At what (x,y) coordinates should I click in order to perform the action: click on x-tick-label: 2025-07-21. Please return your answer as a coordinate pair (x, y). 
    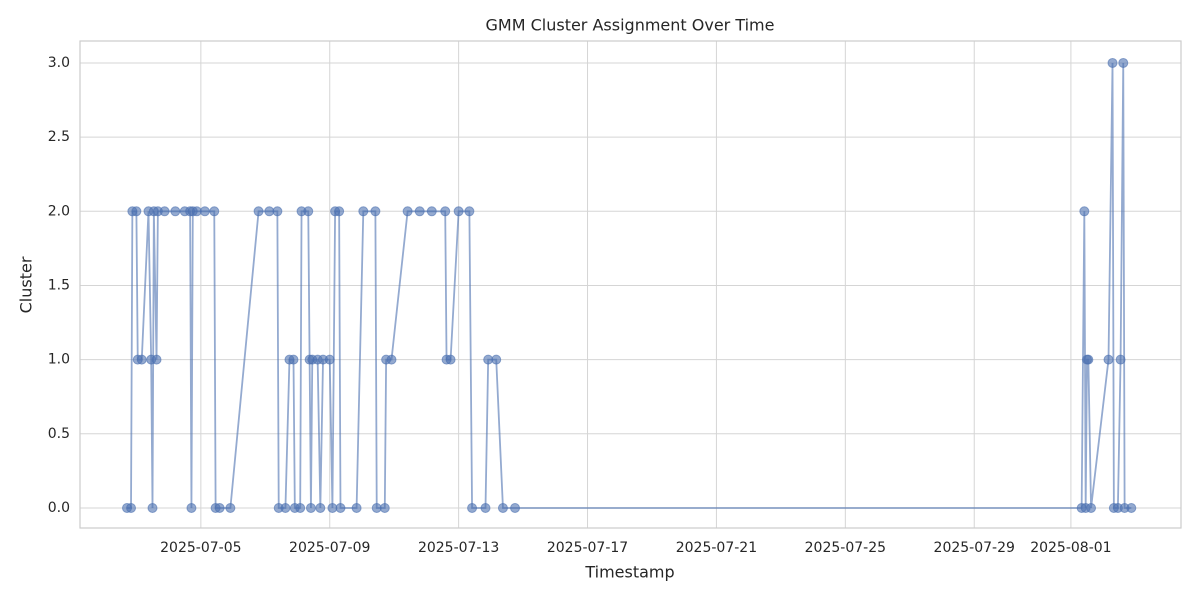
    Looking at the image, I should click on (716, 548).